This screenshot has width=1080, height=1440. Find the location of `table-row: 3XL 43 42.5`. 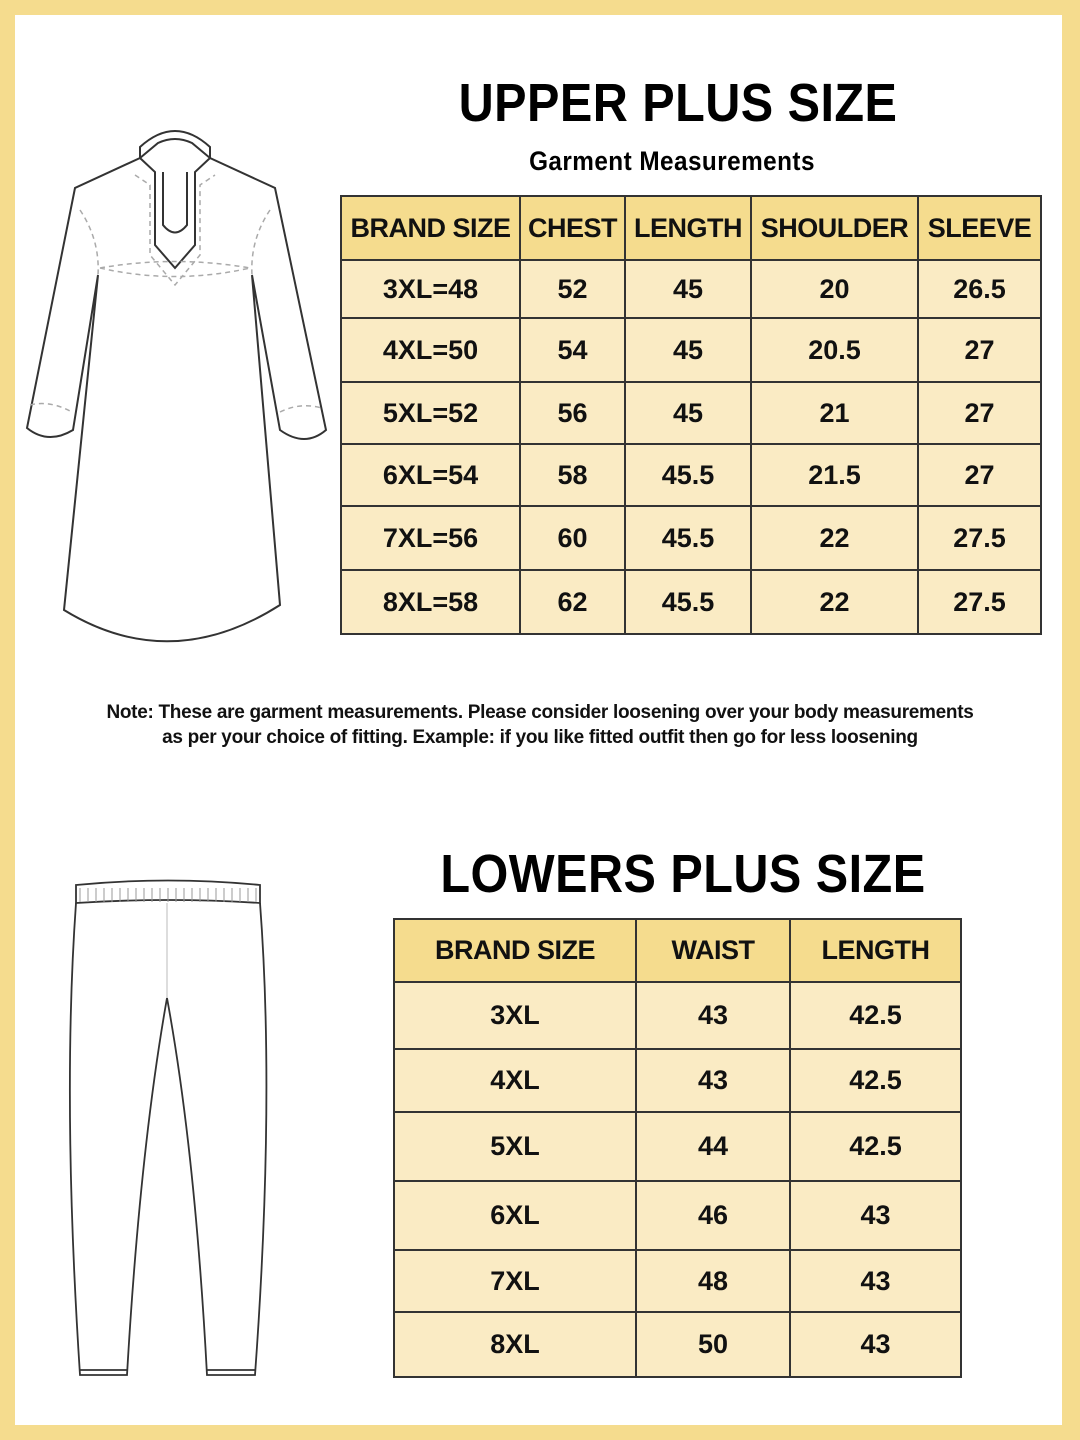

table-row: 3XL 43 42.5 is located at coordinates (677, 1015).